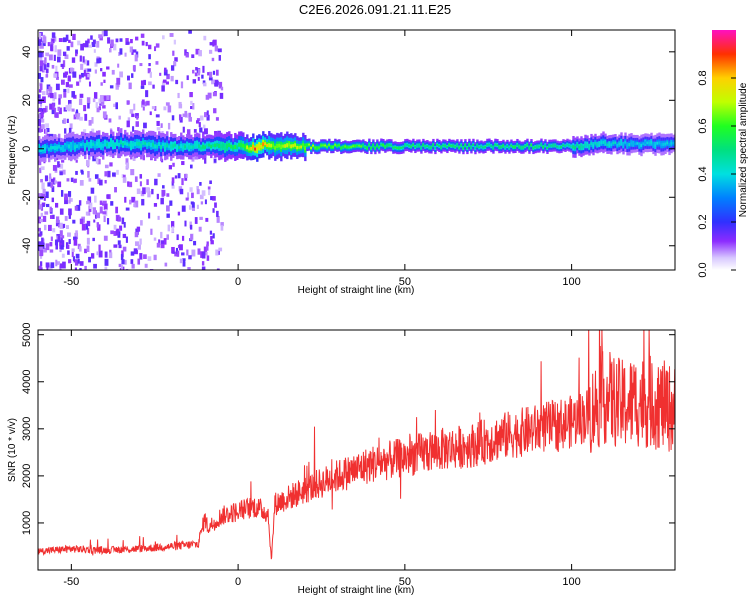  I want to click on spectrogram-y-axis-title: Frequency (Hz), so click(12, 150).